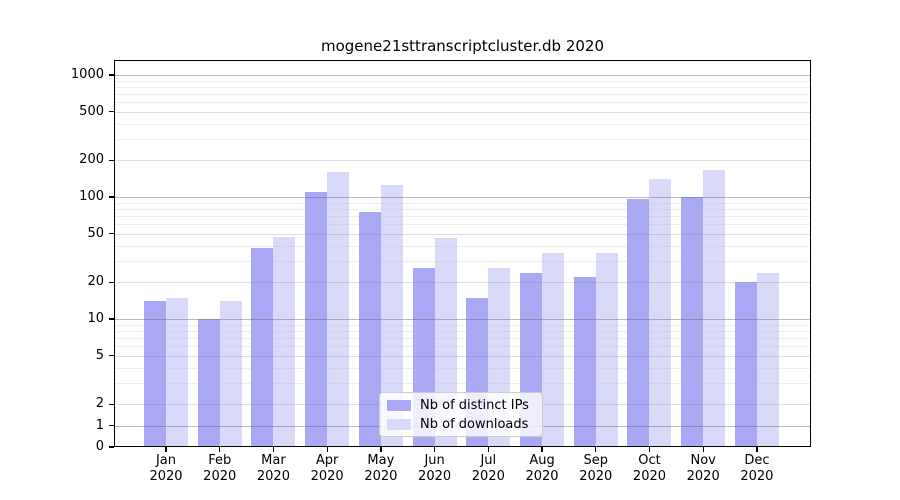  What do you see at coordinates (434, 460) in the screenshot?
I see `x-tick-month-jun: Jun` at bounding box center [434, 460].